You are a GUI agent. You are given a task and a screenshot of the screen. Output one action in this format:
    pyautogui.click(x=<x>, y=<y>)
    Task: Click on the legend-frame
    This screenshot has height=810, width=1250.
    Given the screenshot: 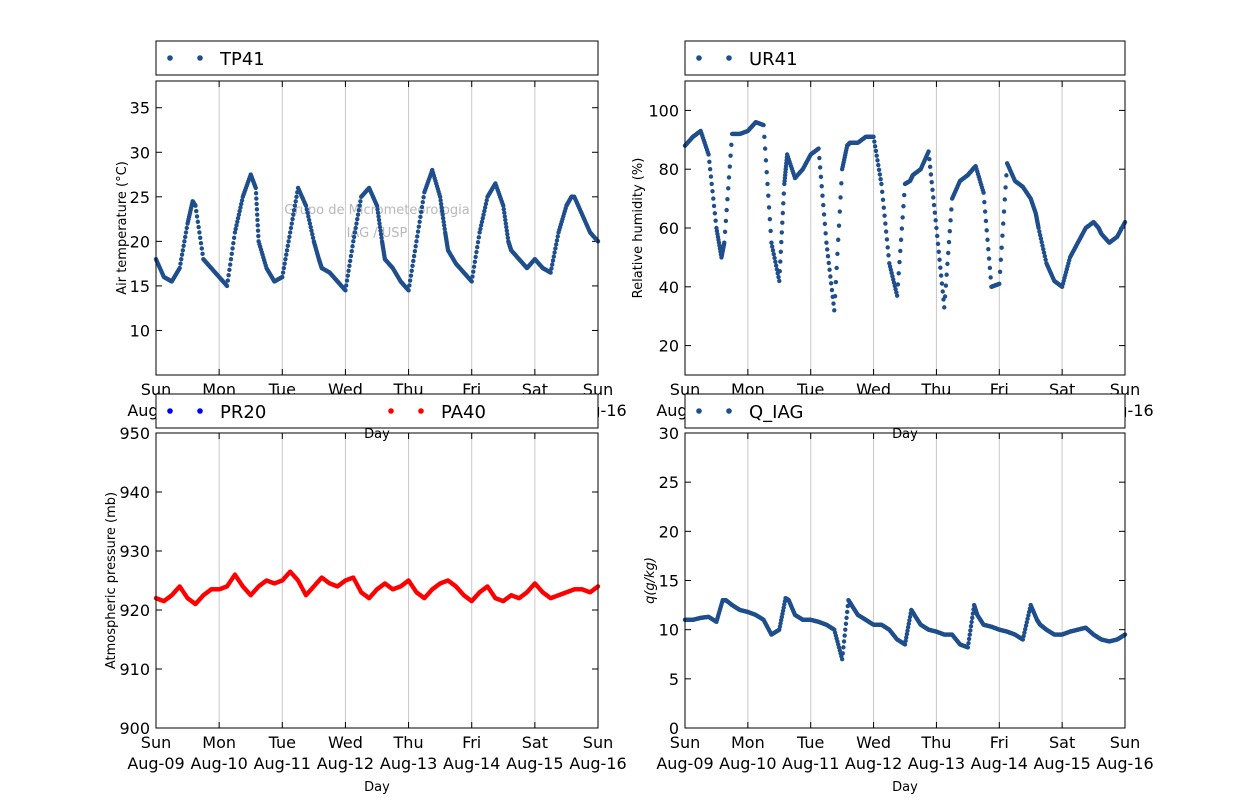 What is the action you would take?
    pyautogui.click(x=905, y=411)
    